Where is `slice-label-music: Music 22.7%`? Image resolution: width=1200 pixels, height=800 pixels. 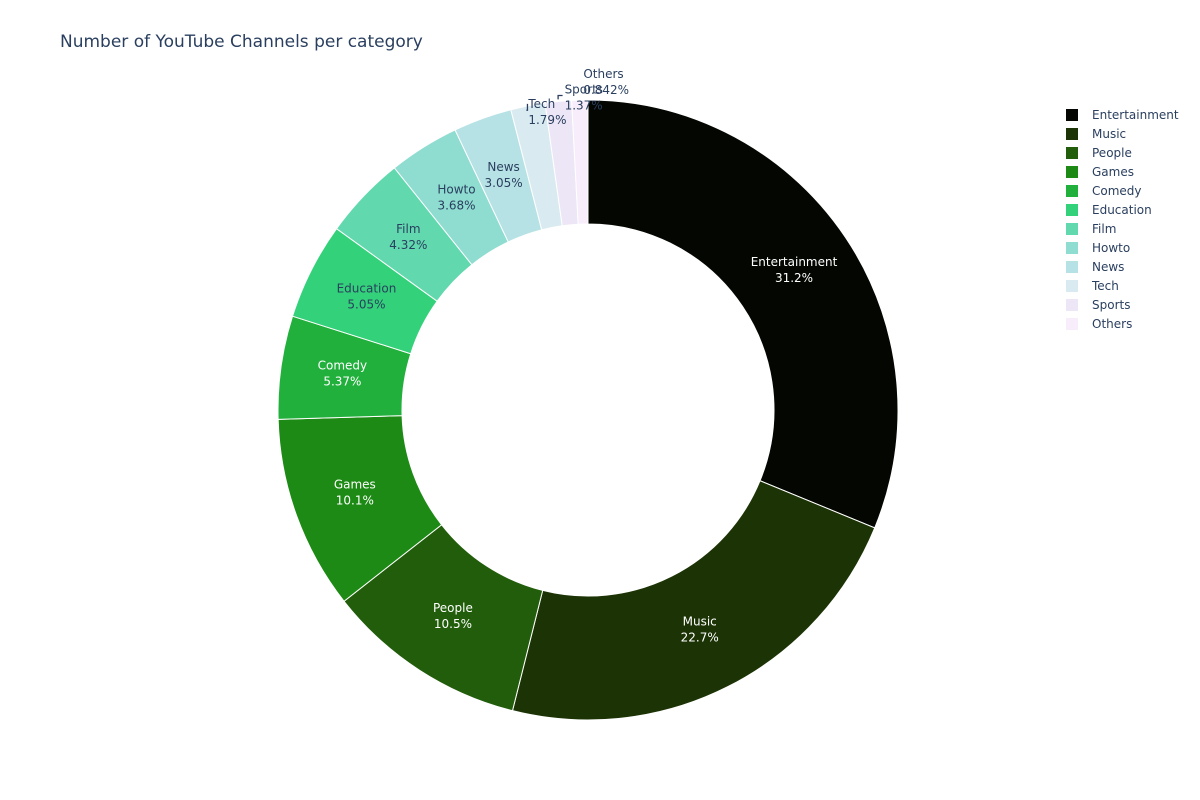
slice-label-music: Music 22.7% is located at coordinates (700, 629).